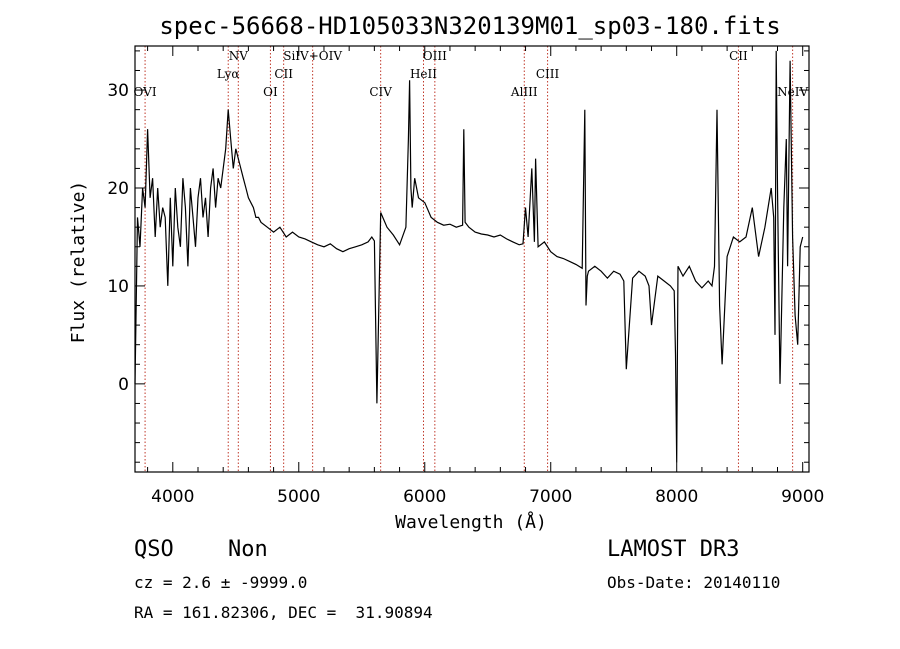 The height and width of the screenshot is (649, 900). I want to click on x-tick-label: 8000, so click(676, 497).